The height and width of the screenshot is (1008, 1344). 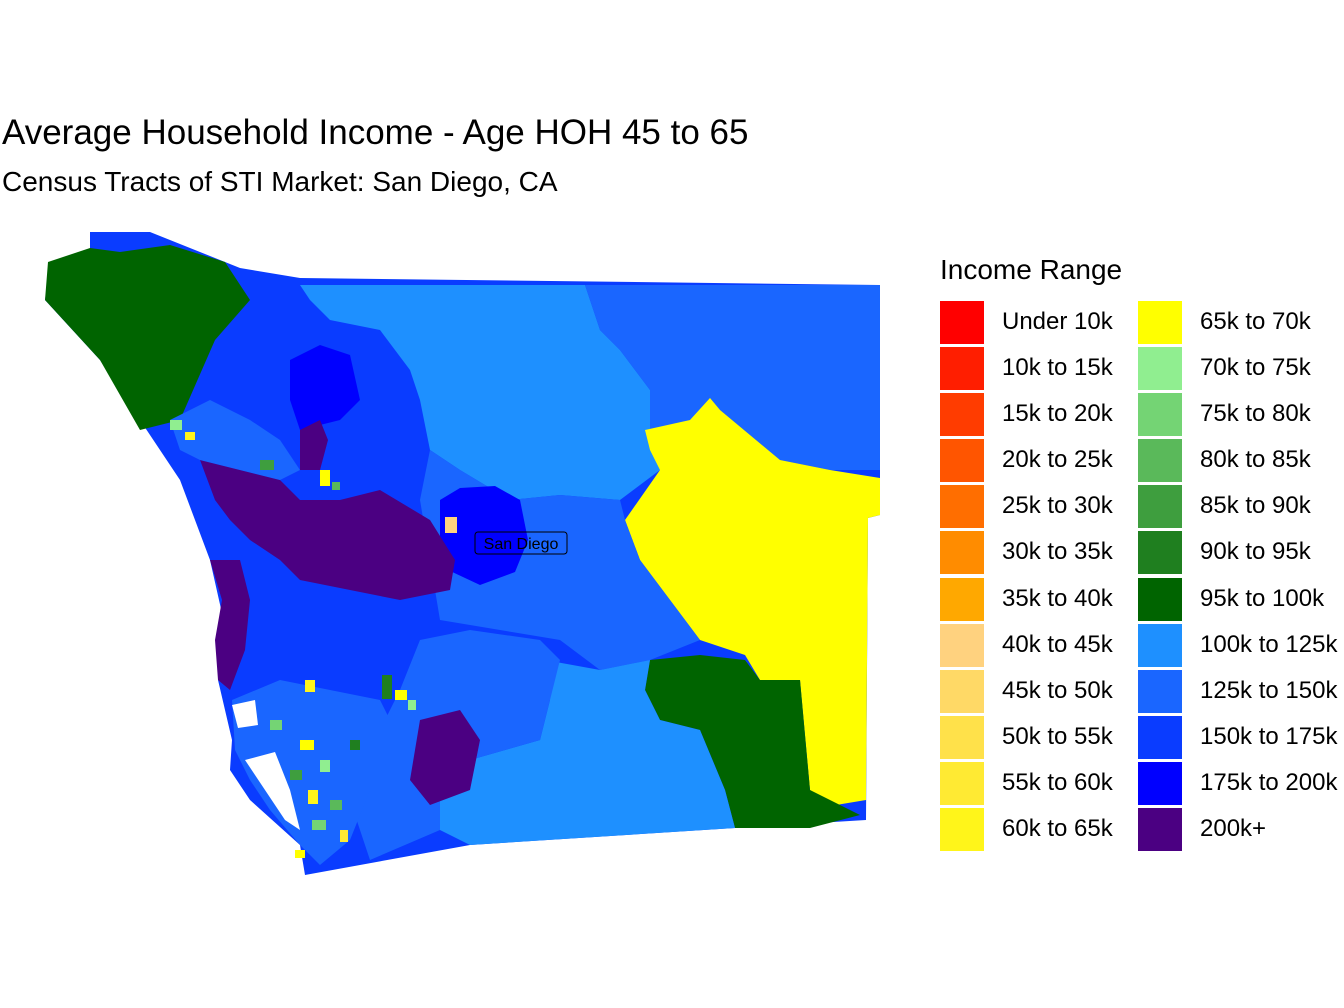 What do you see at coordinates (732, 377) in the screenshot?
I see `region-northeast` at bounding box center [732, 377].